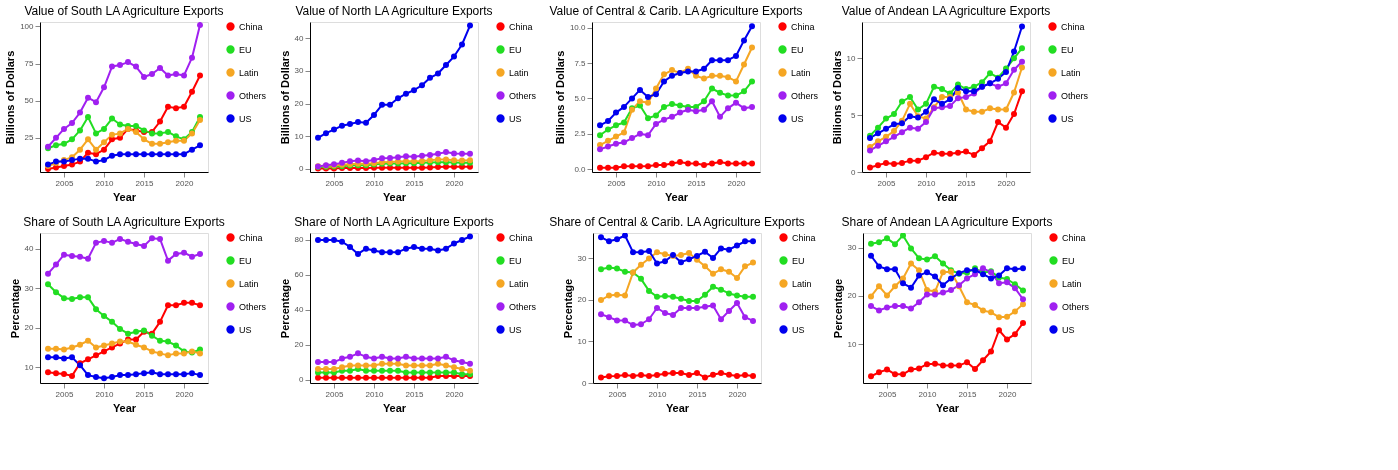 The width and height of the screenshot is (1398, 470). I want to click on y-tick-label: 5.0, so click(580, 98).